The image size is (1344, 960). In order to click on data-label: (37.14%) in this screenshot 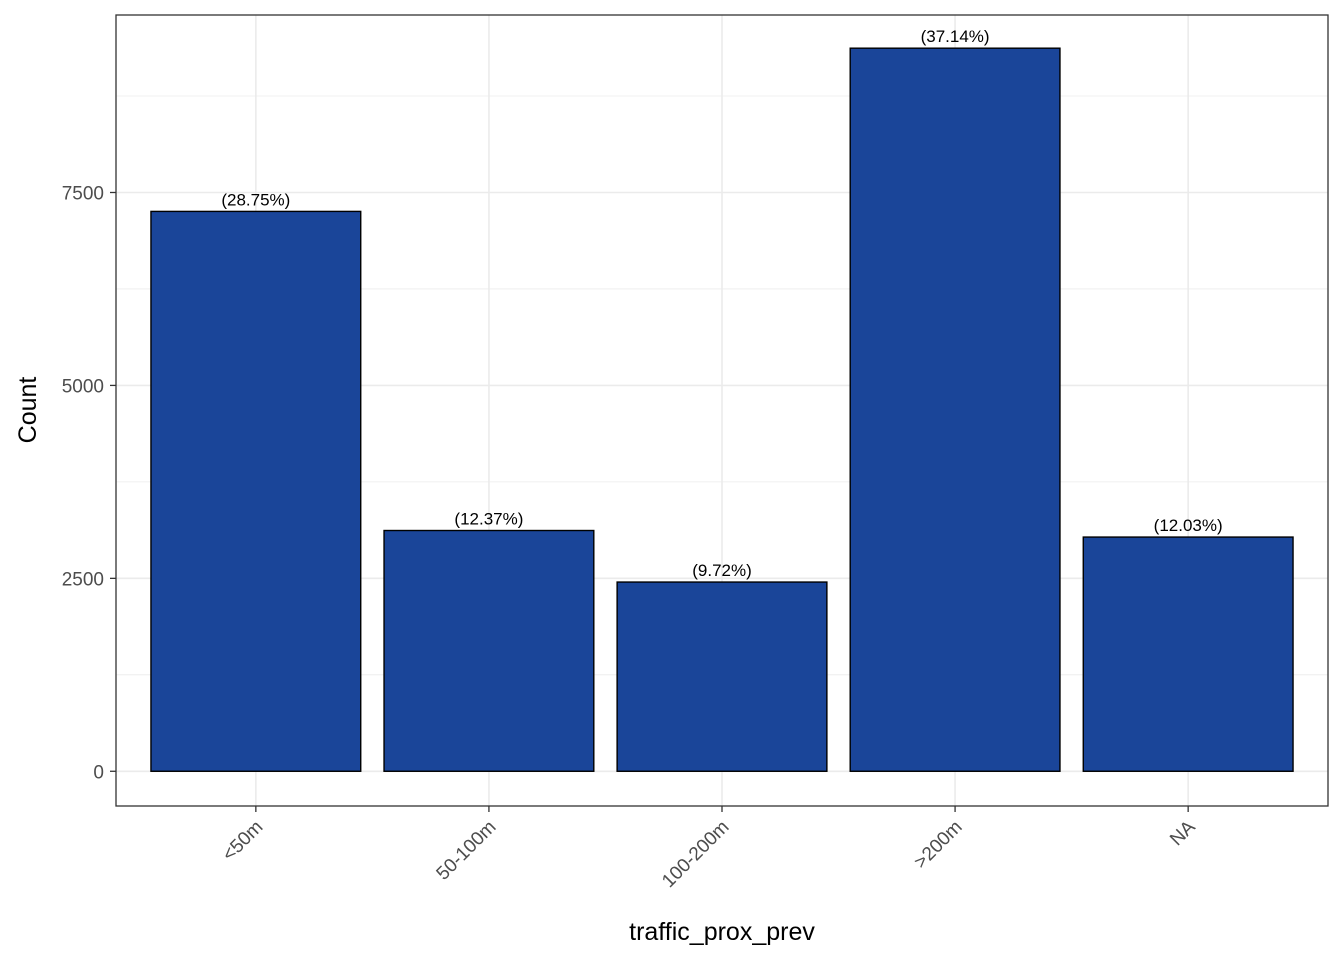, I will do `click(955, 36)`.